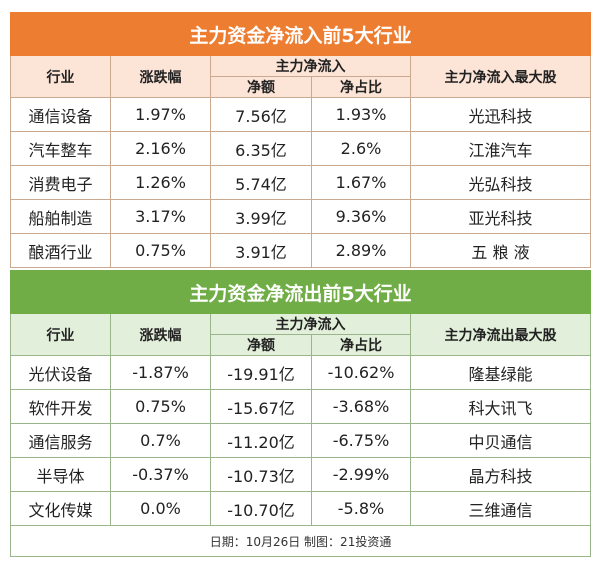 This screenshot has width=600, height=569. Describe the element at coordinates (500, 406) in the screenshot. I see `cell-top-stock: 科大讯飞` at that location.